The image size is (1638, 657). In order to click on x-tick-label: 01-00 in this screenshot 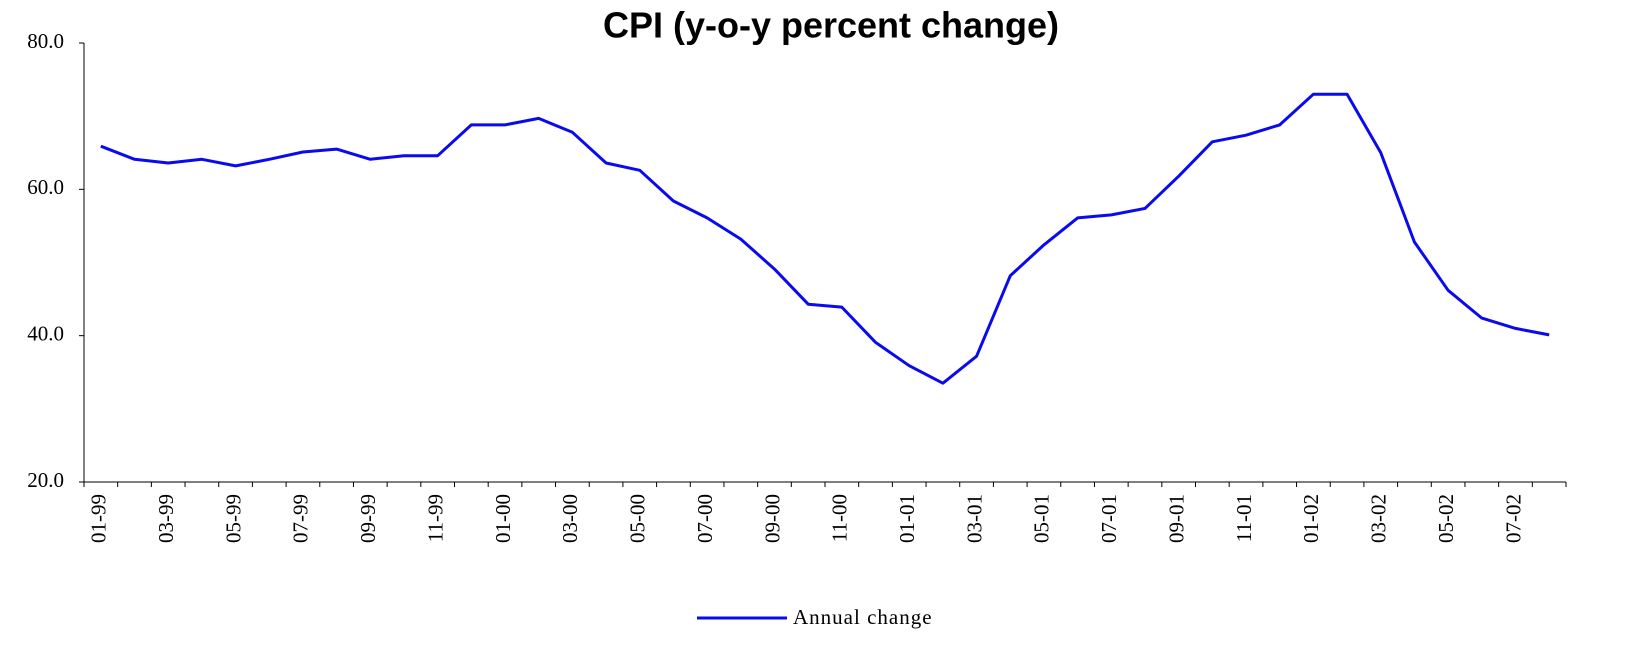, I will do `click(503, 518)`.